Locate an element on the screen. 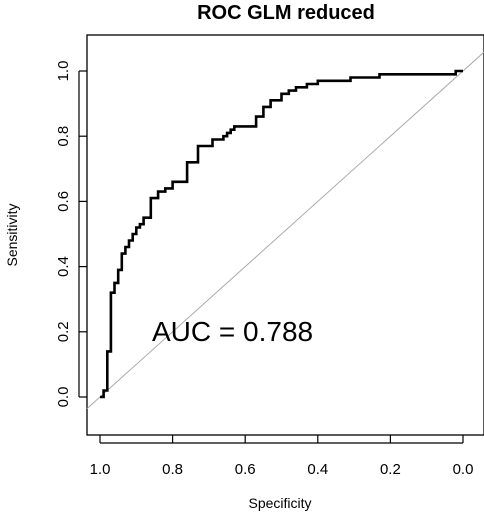 The height and width of the screenshot is (518, 484). y-axis: 0.0 0.2 0.4 0.6 0.8 1.0 is located at coordinates (71, 234).